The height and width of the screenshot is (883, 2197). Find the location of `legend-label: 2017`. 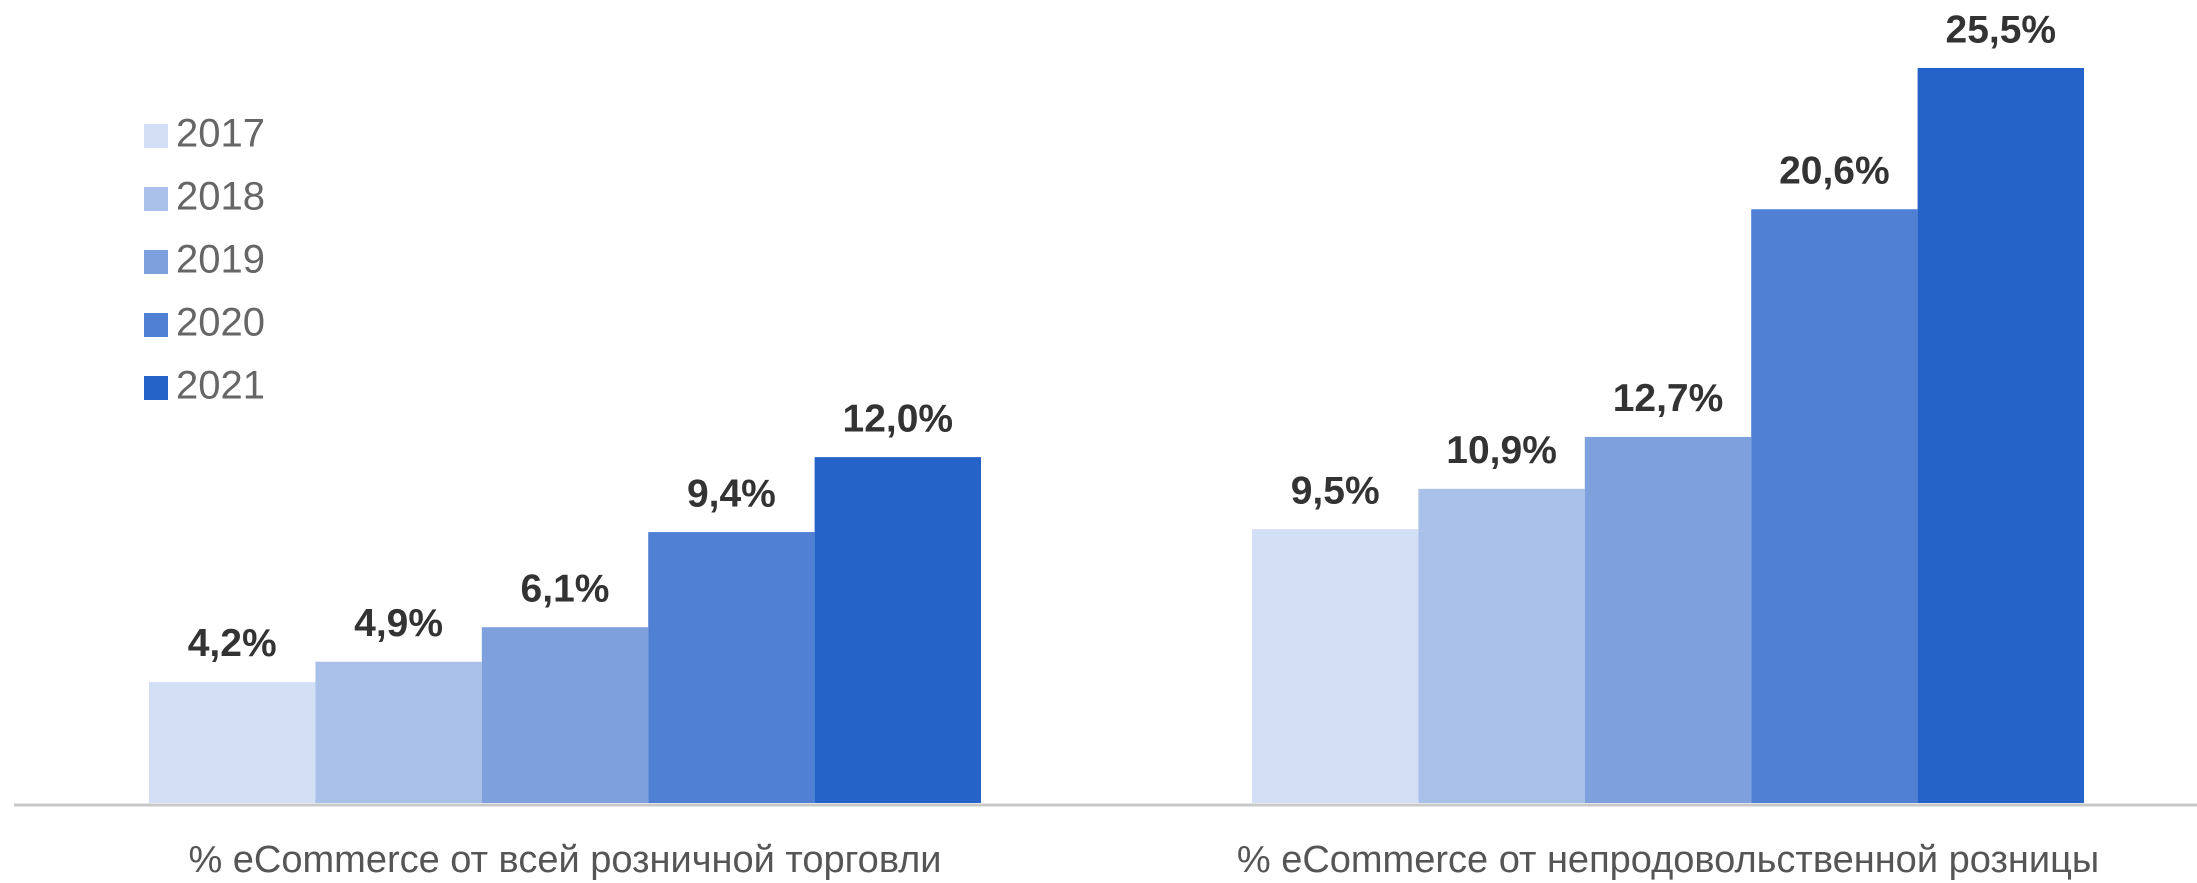

legend-label: 2017 is located at coordinates (220, 134).